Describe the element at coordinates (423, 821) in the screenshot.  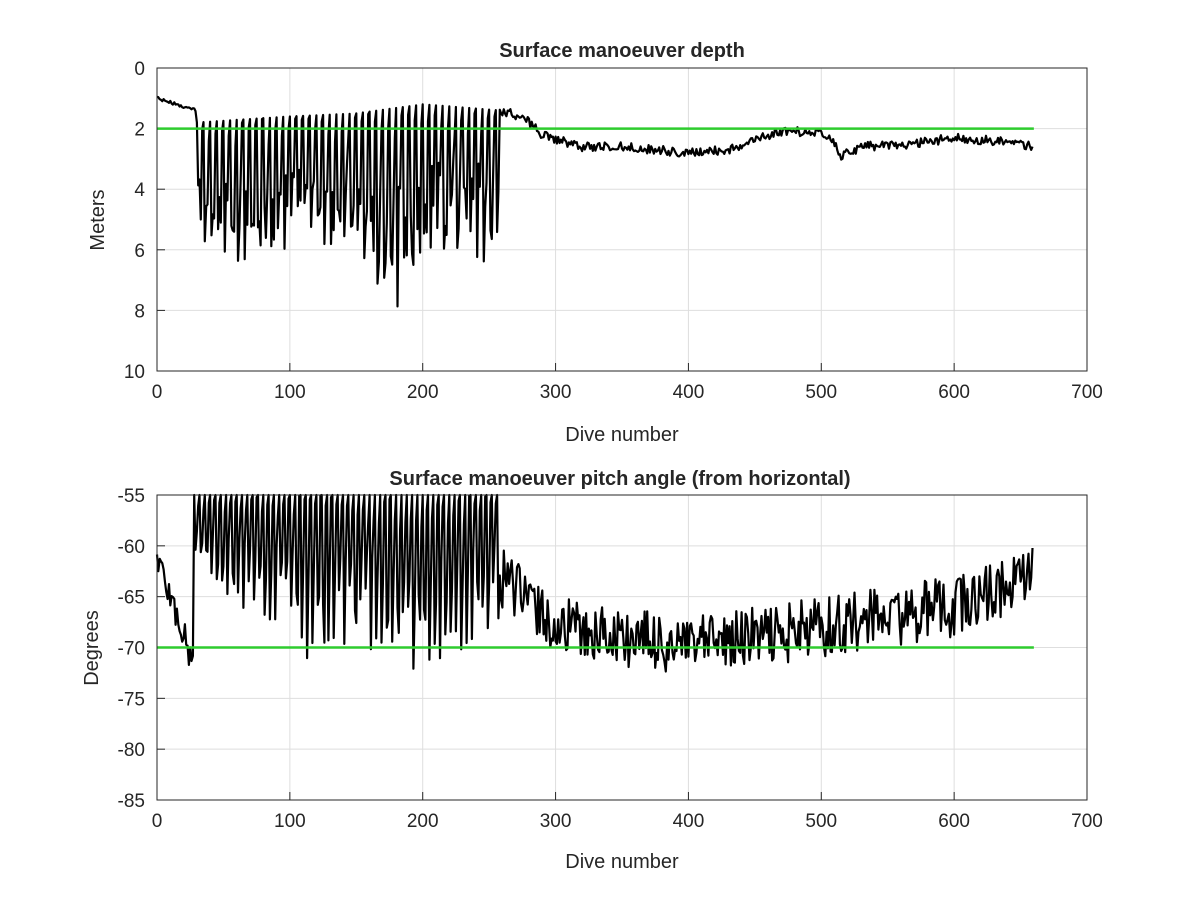
I see `pitch-x-tick-label: 200` at that location.